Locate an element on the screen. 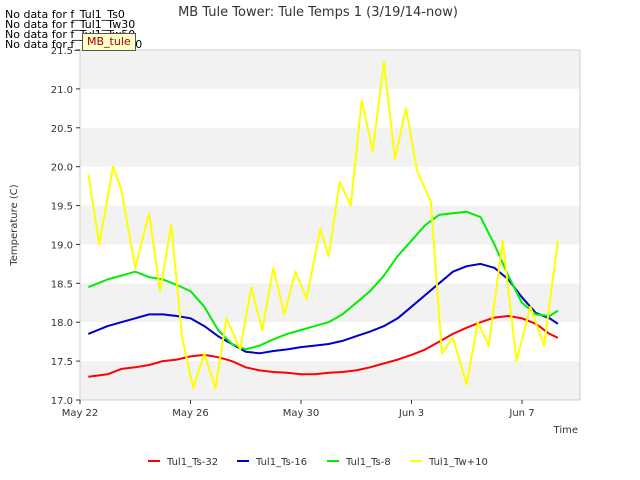 The width and height of the screenshot is (640, 480). x-tick-label: May 30 is located at coordinates (301, 413).